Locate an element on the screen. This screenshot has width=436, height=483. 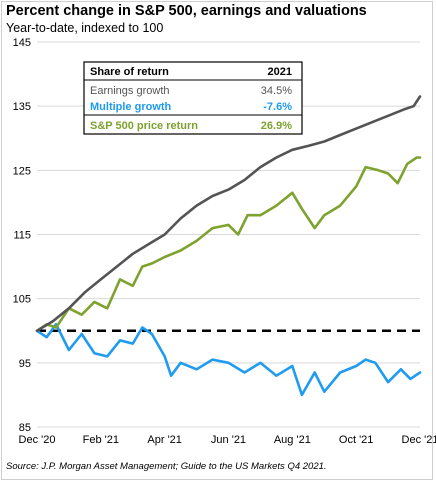
y-tick-label: 145 is located at coordinates (22, 43).